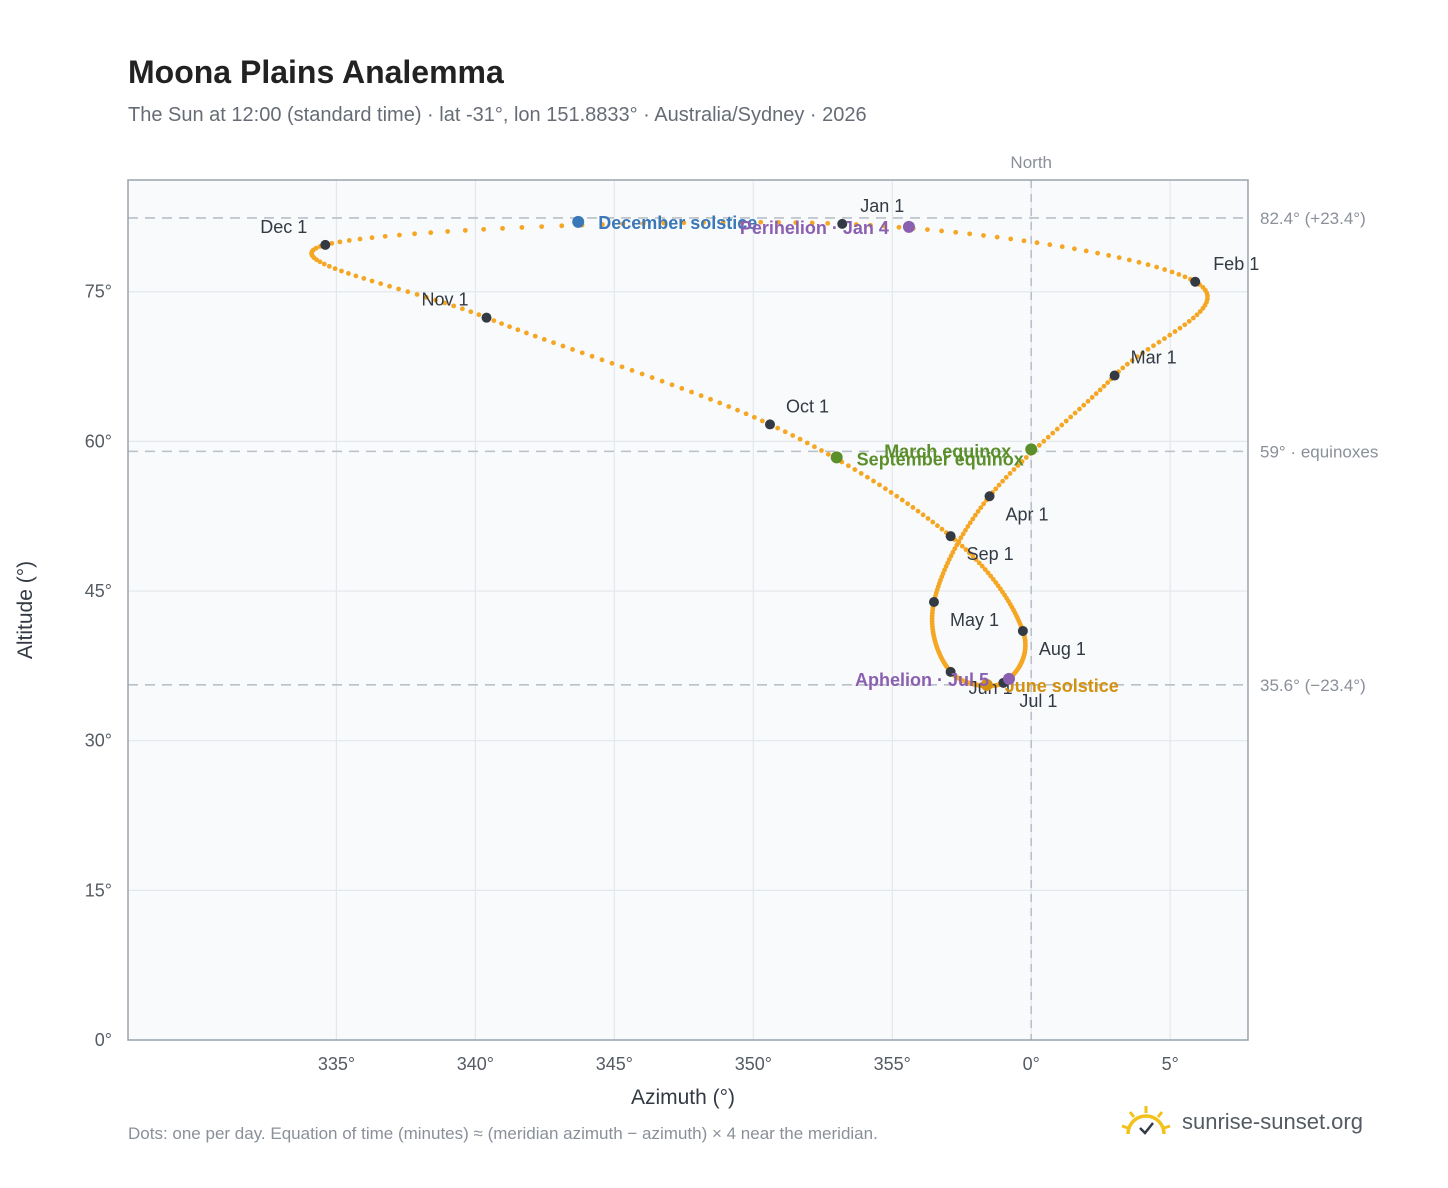  I want to click on month-label: Sep 1, so click(990, 554).